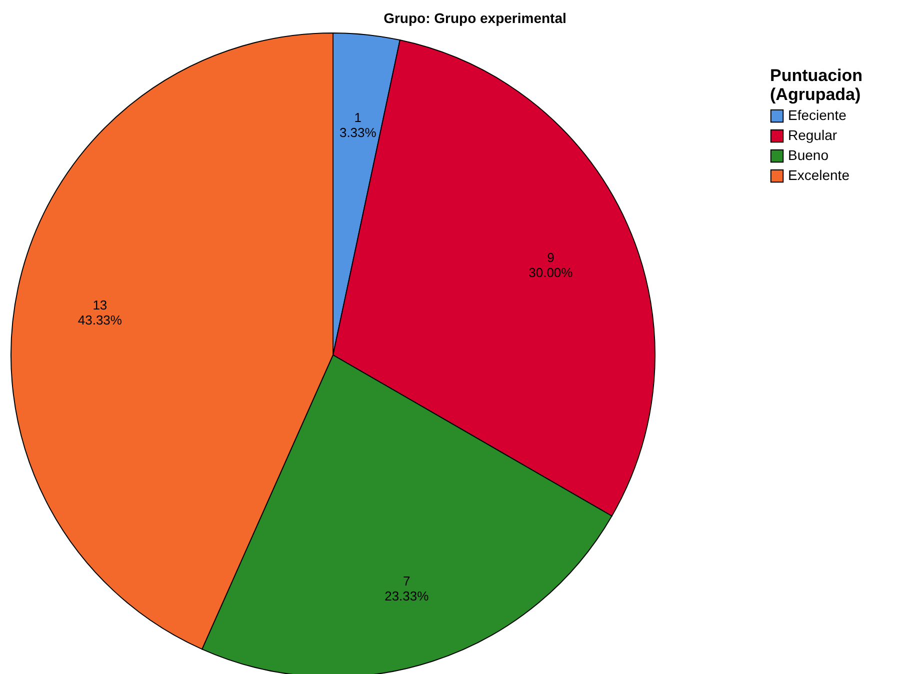 Image resolution: width=904 pixels, height=674 pixels. I want to click on legend-label: Regular, so click(813, 135).